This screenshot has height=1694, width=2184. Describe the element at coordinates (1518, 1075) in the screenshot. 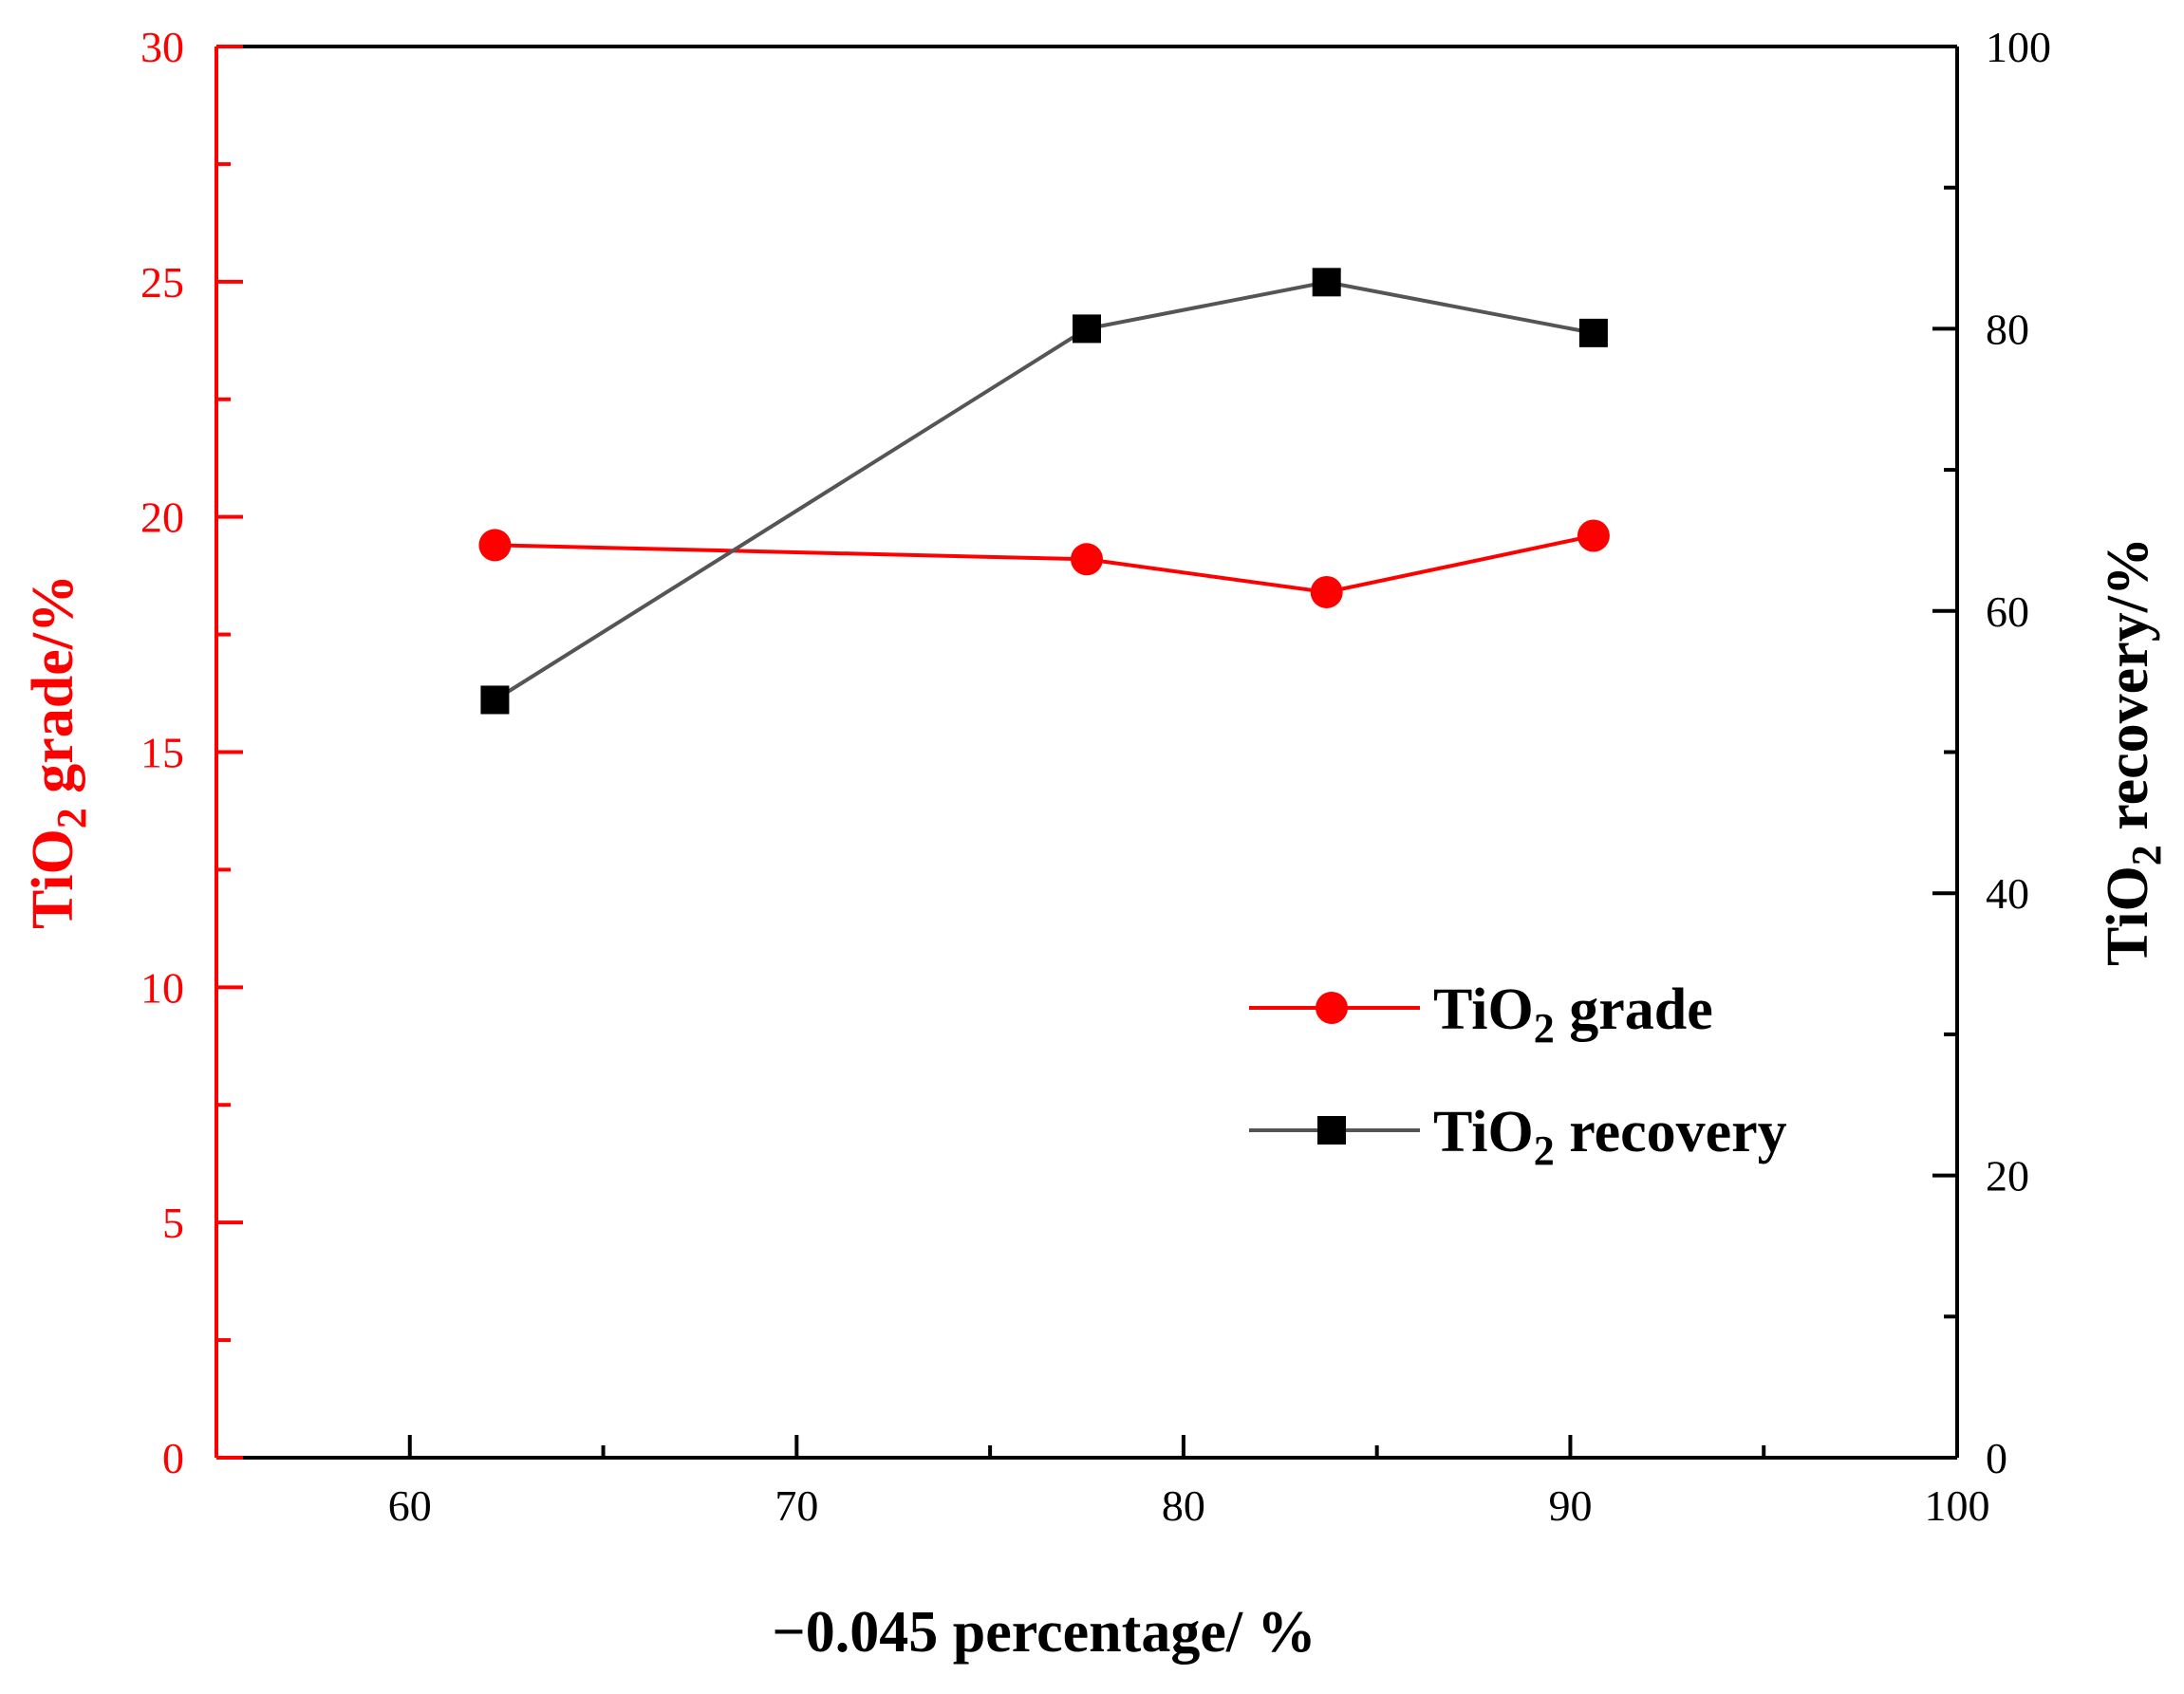

I see `legend: TiO2 grade TiO2 recovery` at that location.